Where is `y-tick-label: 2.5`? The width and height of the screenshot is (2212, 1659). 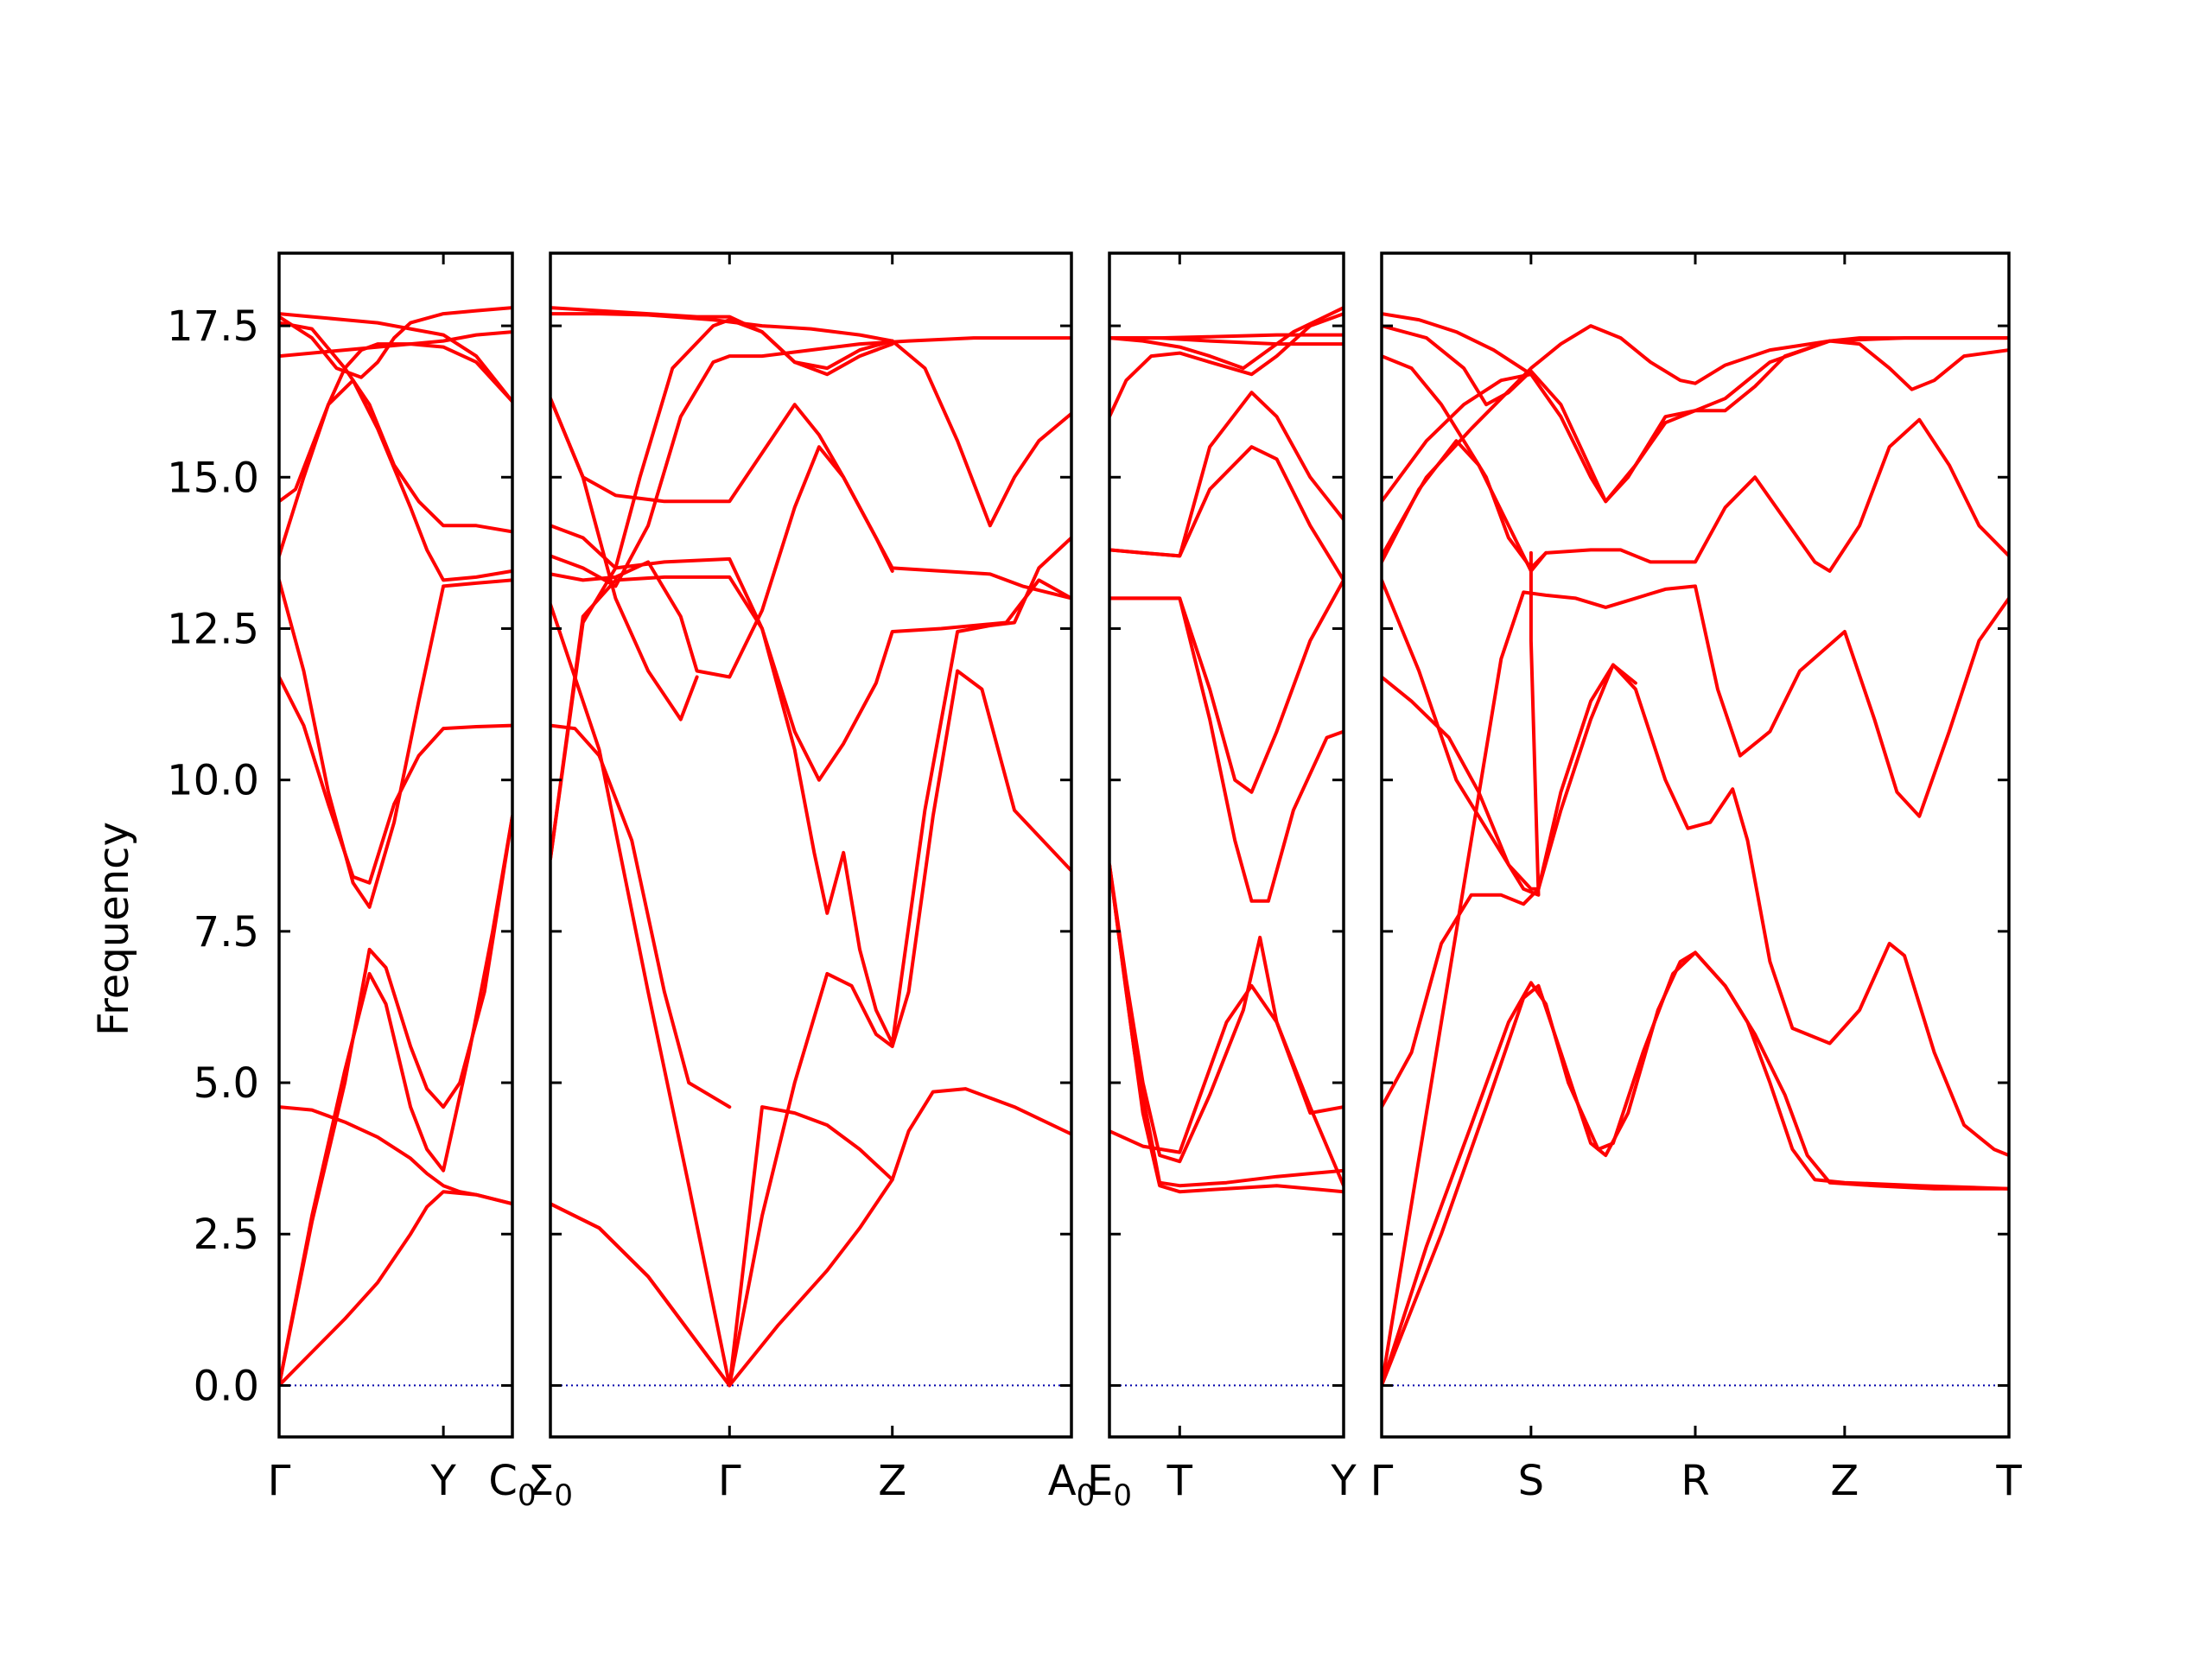 y-tick-label: 2.5 is located at coordinates (226, 1235).